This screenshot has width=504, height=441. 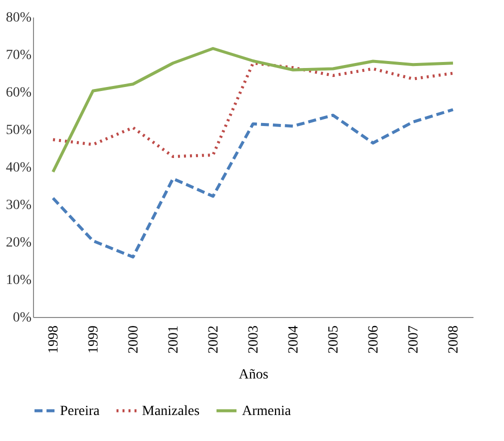 I want to click on y-tick-label: 20%, so click(x=19, y=243).